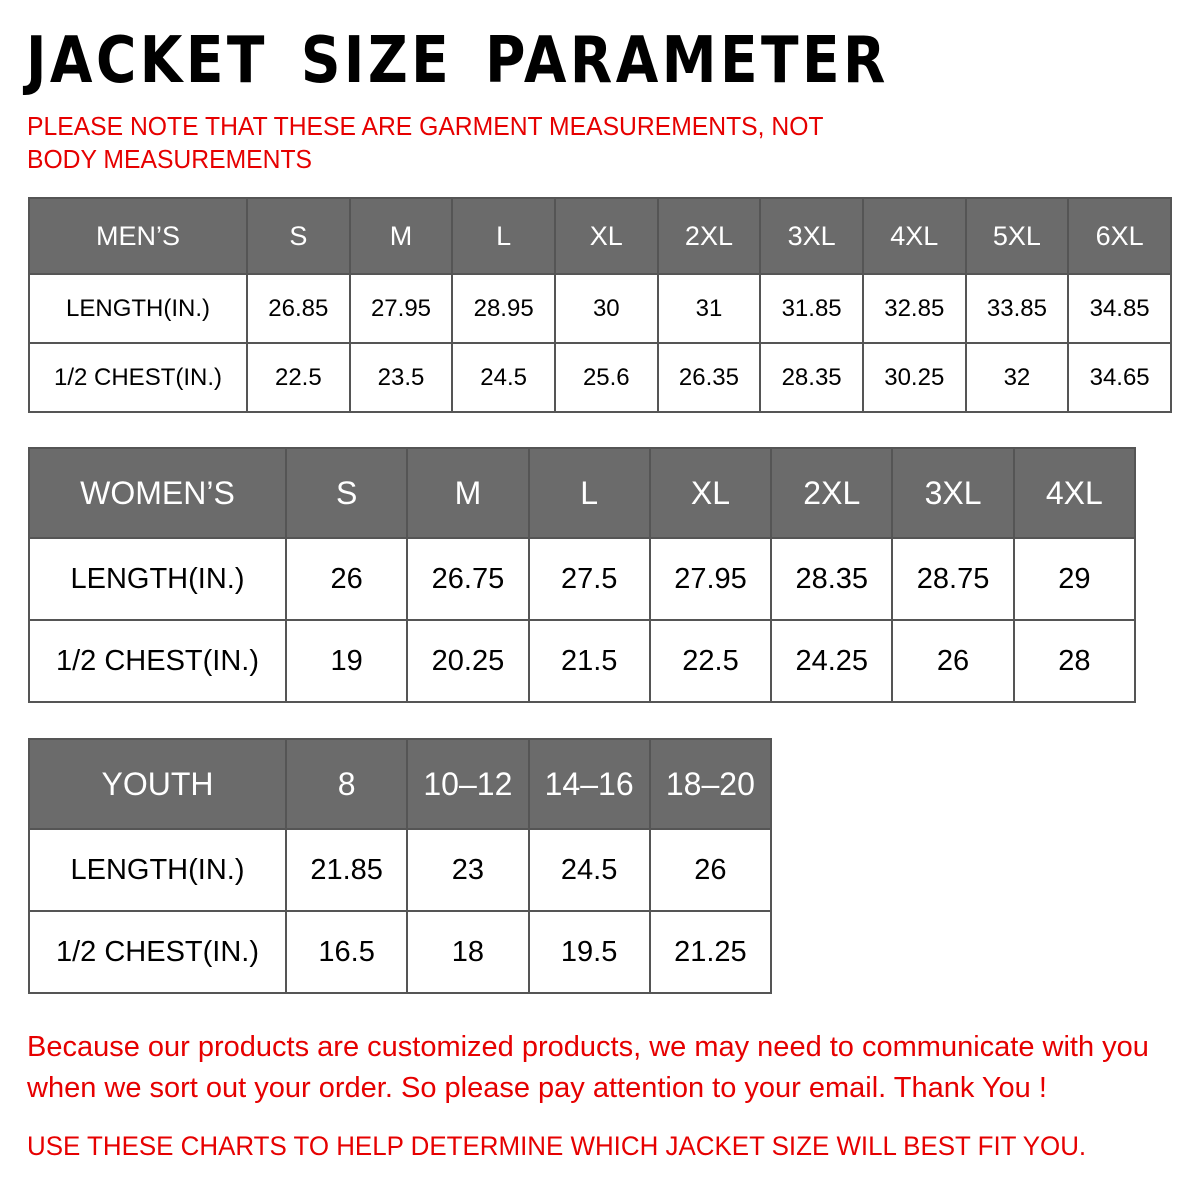 The image size is (1200, 1200). What do you see at coordinates (503, 308) in the screenshot?
I see `measurement-cell: 28.95` at bounding box center [503, 308].